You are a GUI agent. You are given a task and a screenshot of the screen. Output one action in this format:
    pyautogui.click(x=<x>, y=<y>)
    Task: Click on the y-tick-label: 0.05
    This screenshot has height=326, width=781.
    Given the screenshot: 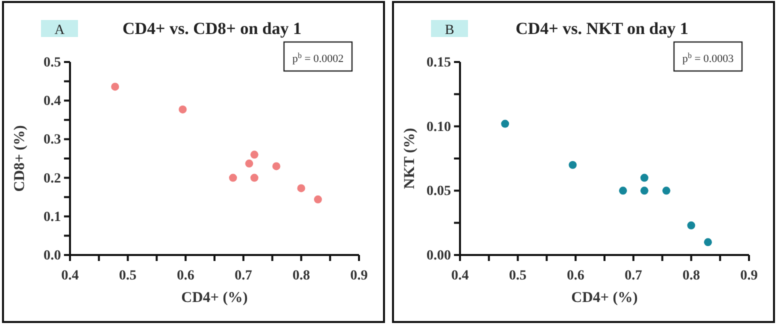 What is the action you would take?
    pyautogui.click(x=438, y=192)
    